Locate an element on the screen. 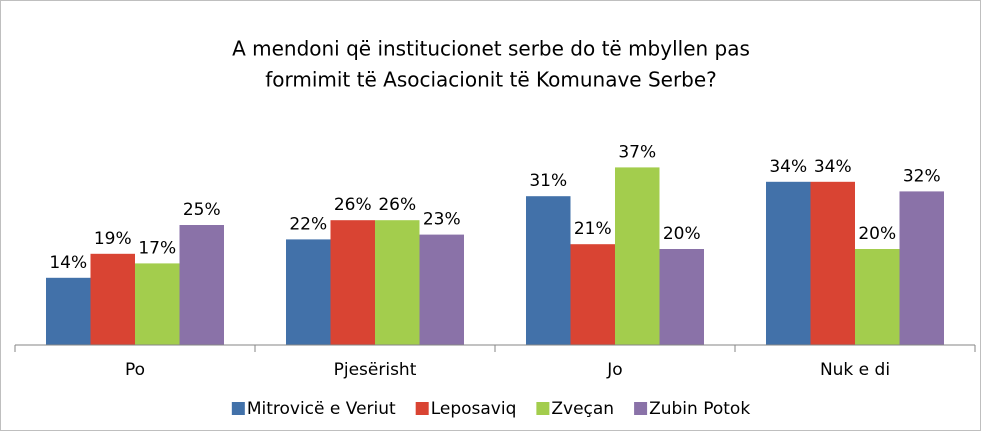 This screenshot has height=432, width=982. data-label: 37% is located at coordinates (637, 152).